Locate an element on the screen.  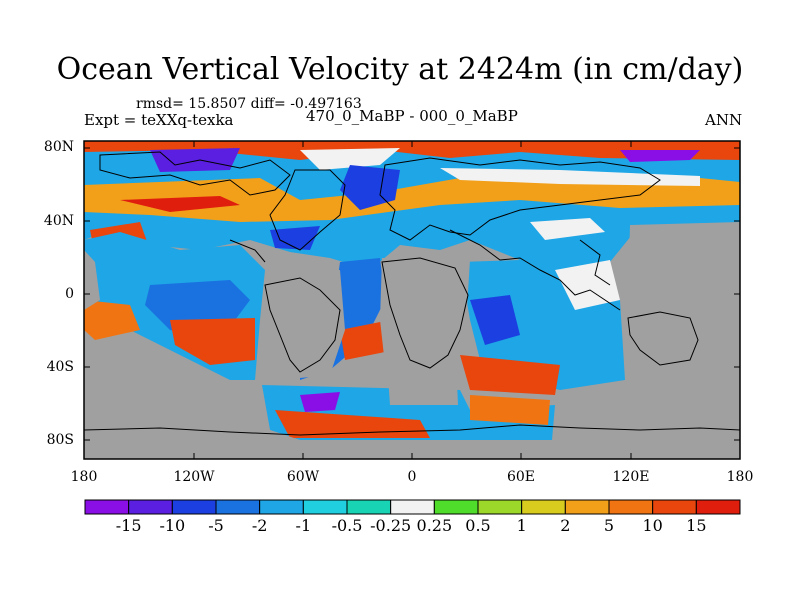
colorbar-label: 2 is located at coordinates (565, 525).